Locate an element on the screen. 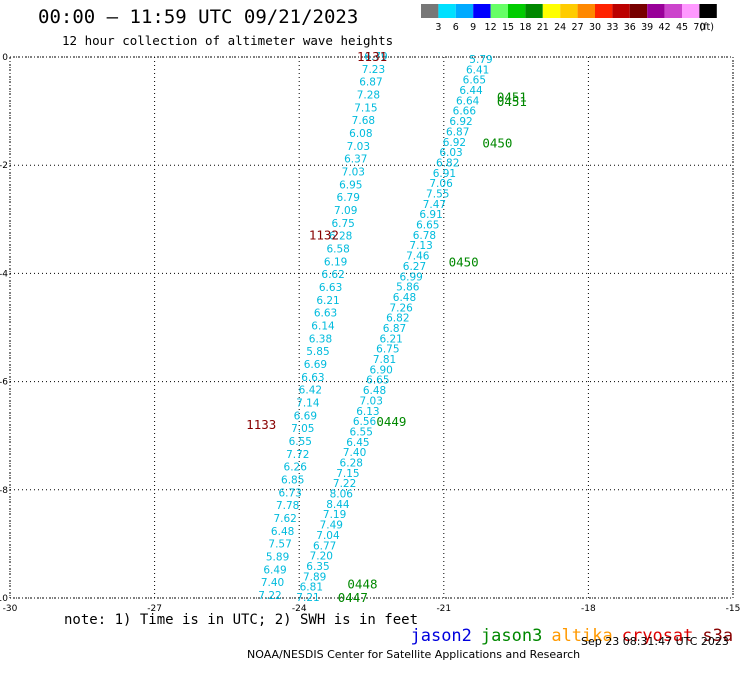  lat-tick-label: 0 is located at coordinates (5, 58).